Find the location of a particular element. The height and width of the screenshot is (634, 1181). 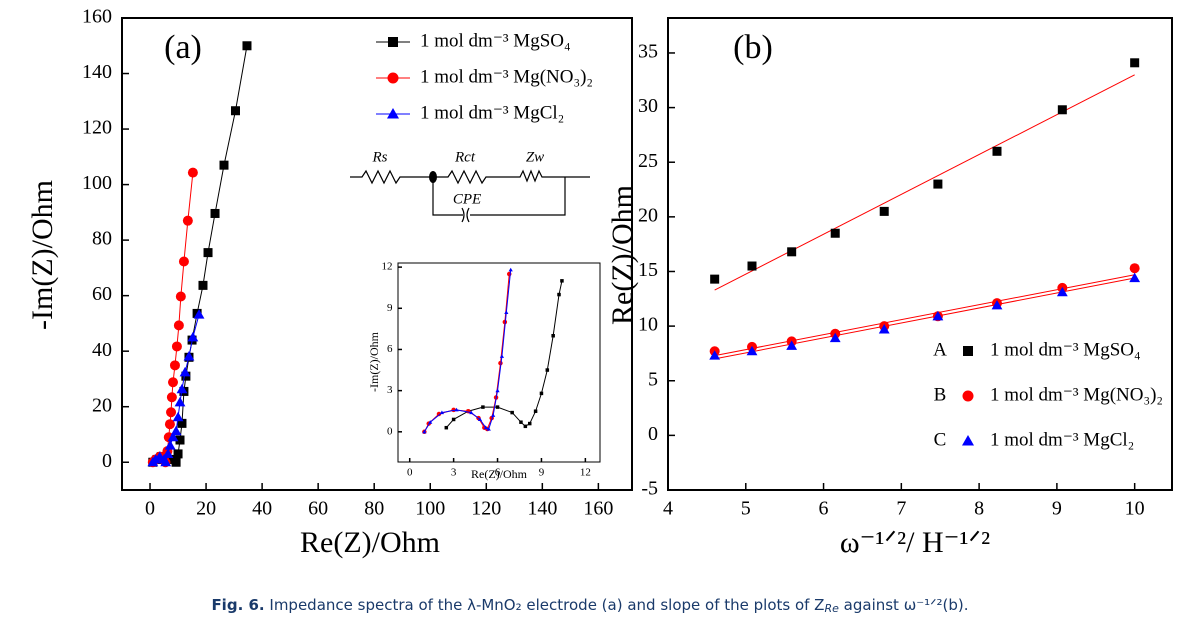

x-tick-label: 60 is located at coordinates (318, 509).